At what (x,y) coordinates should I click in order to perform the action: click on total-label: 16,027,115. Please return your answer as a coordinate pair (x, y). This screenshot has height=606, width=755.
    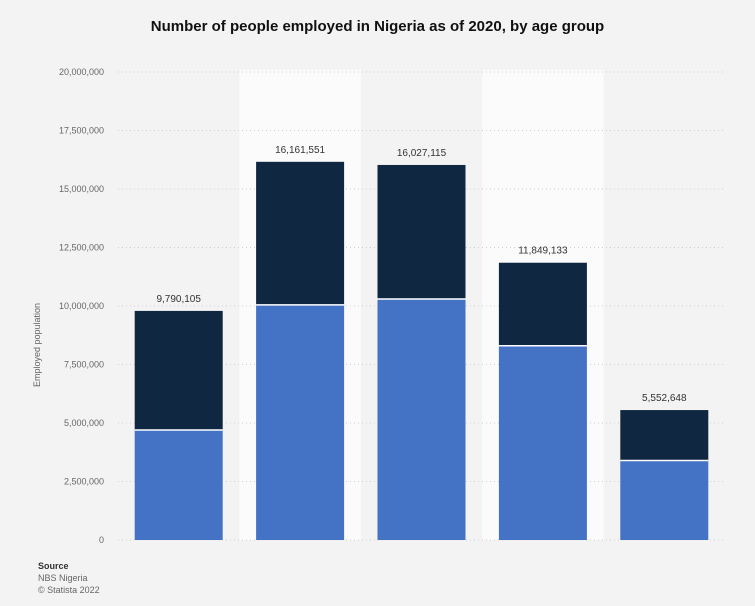
    Looking at the image, I should click on (422, 153).